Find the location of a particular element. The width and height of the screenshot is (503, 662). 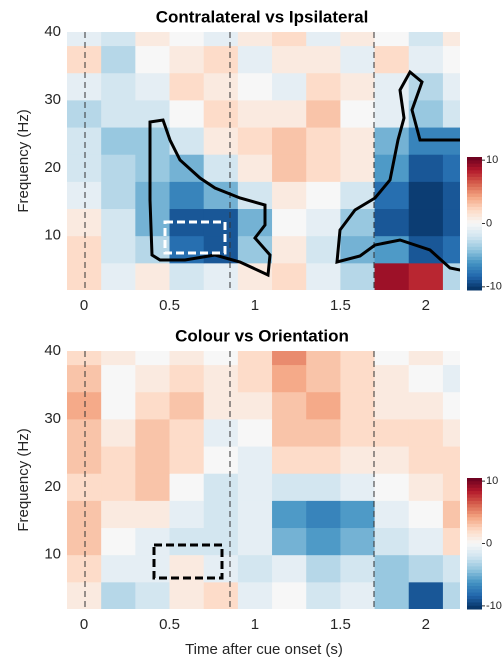

y-tick-label: 10 is located at coordinates (52, 235).